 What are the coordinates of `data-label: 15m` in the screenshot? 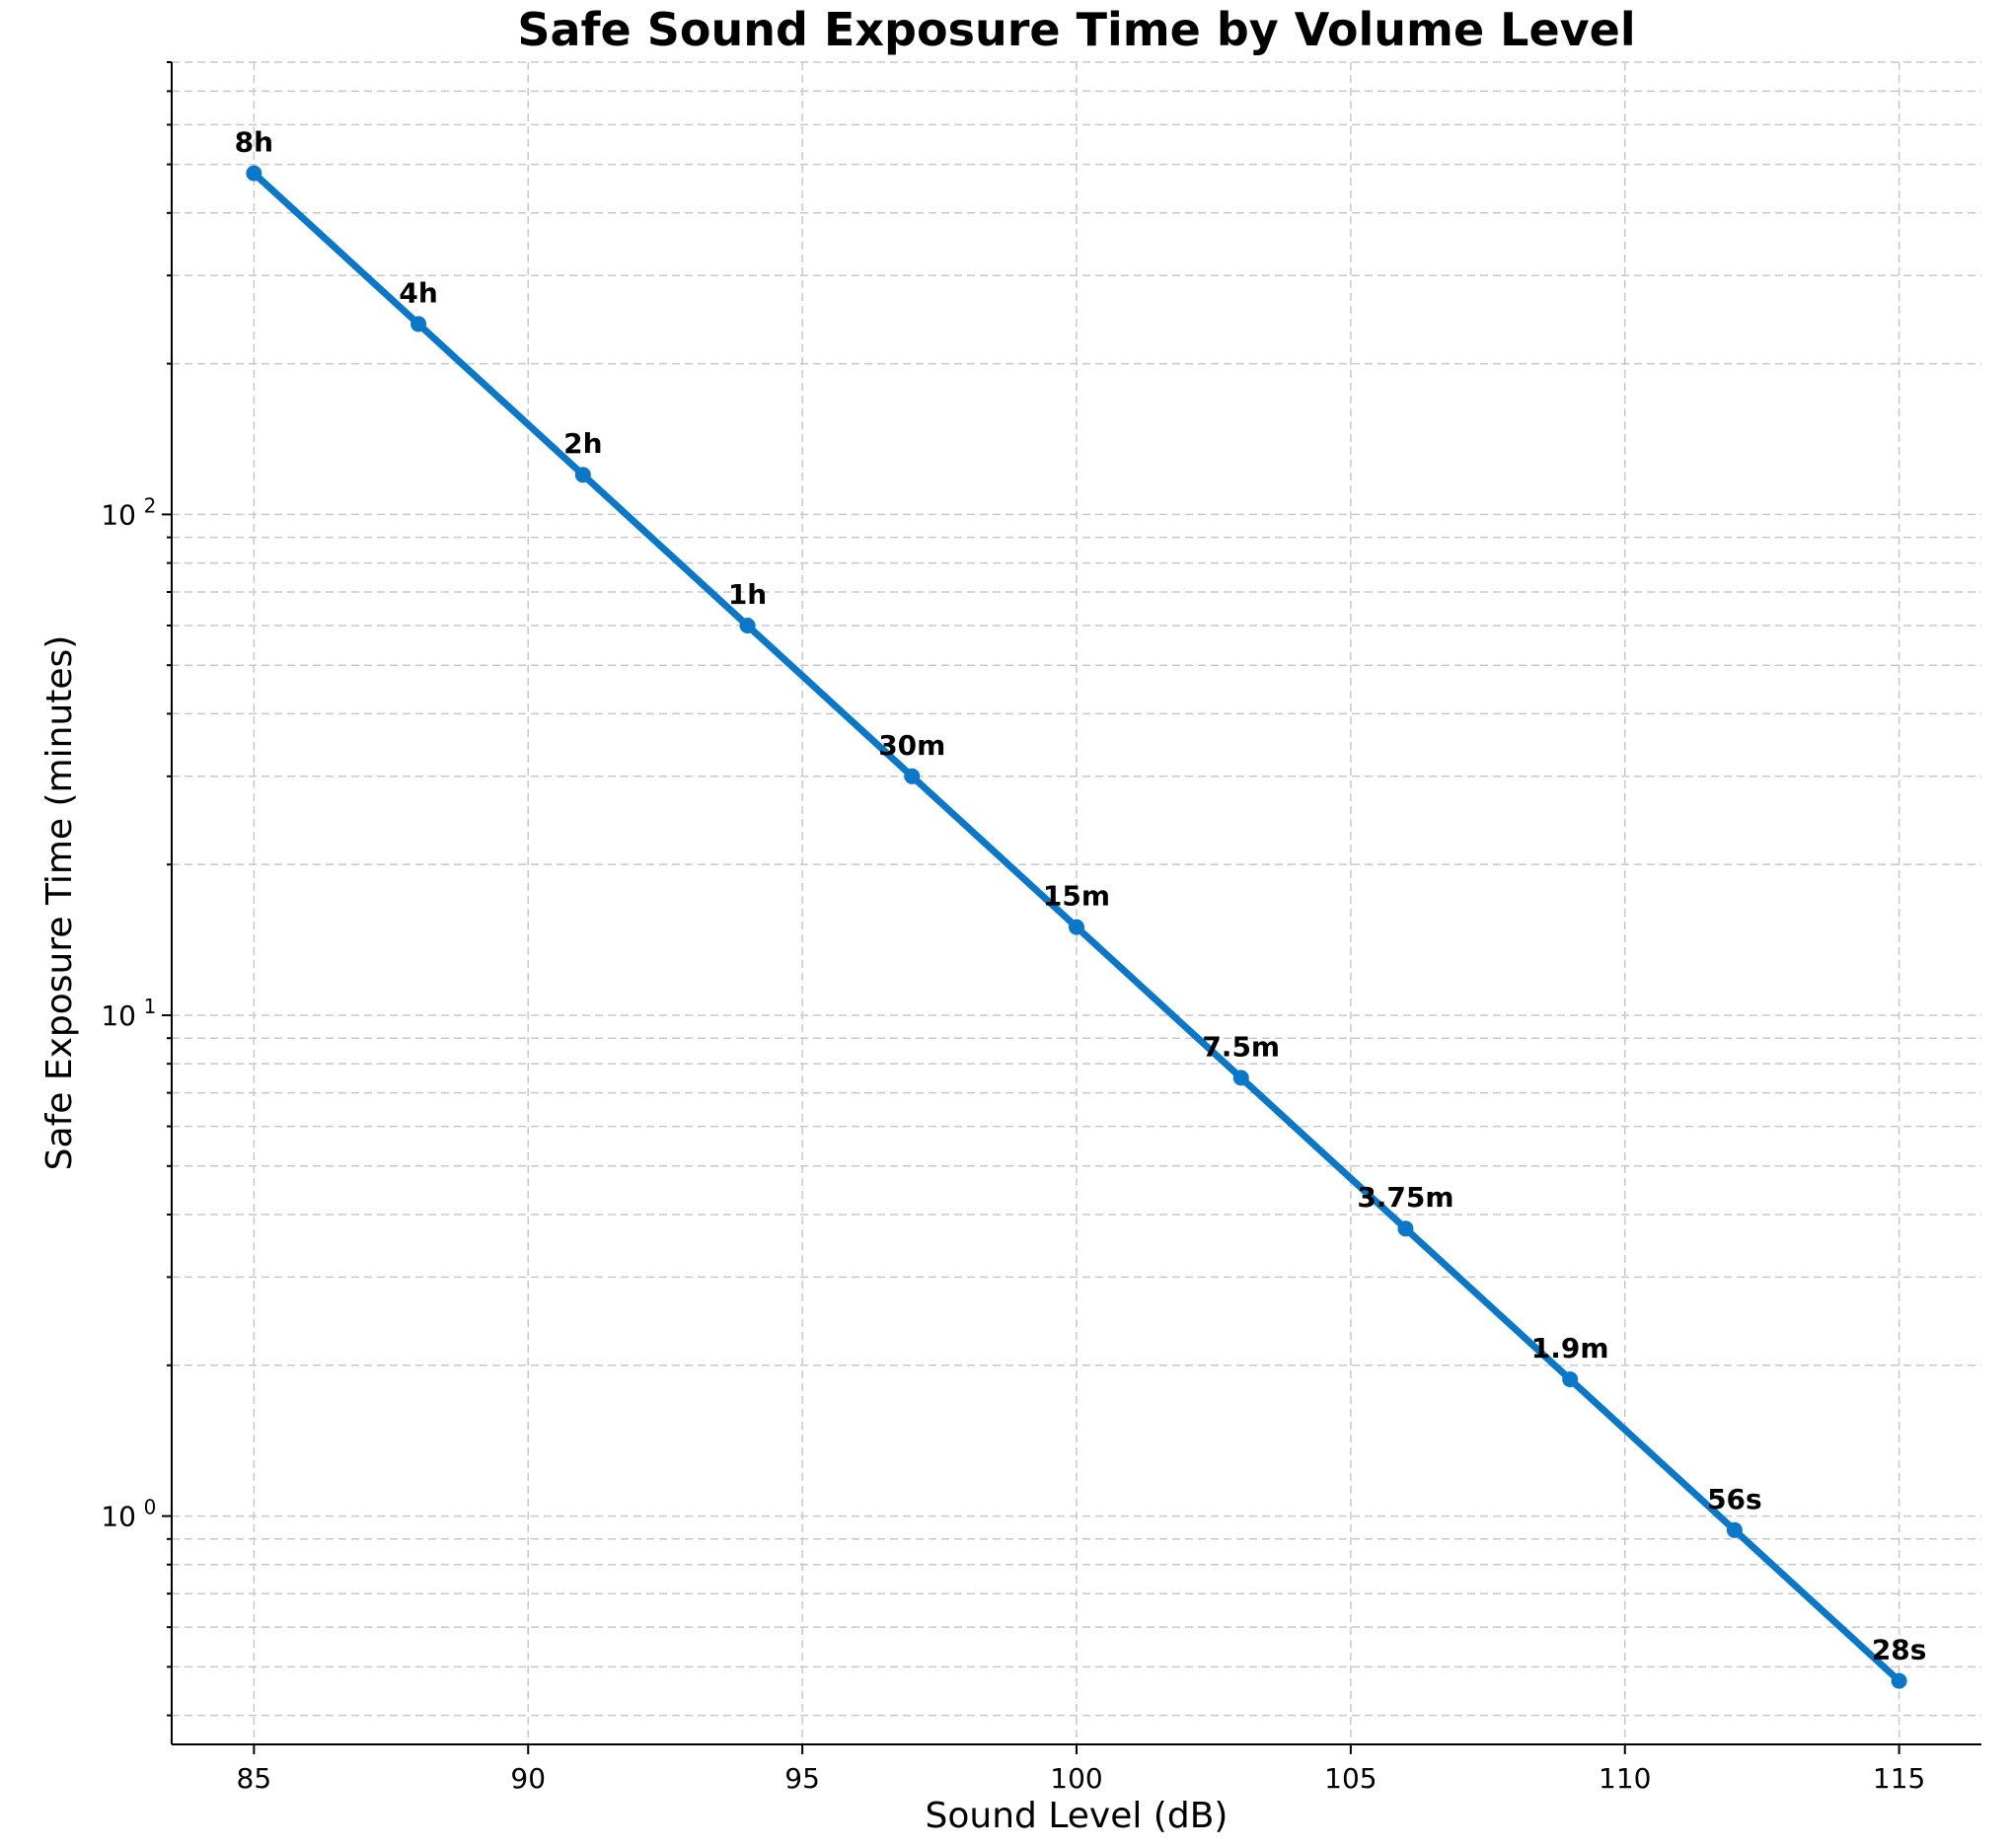 It's located at (1076, 896).